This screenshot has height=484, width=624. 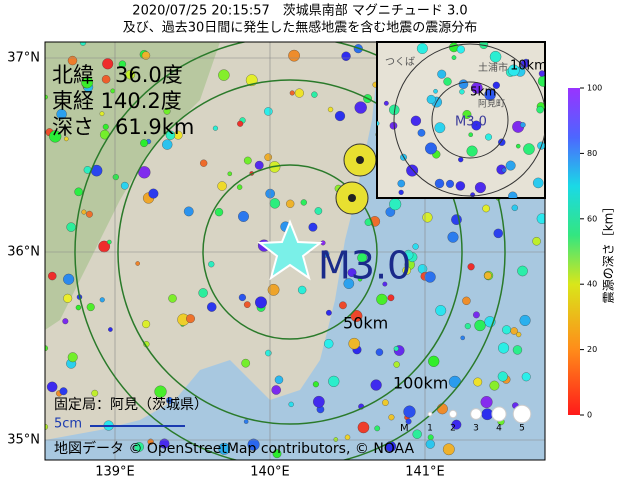 What do you see at coordinates (68, 424) in the screenshot?
I see `scale-label: 5cm` at bounding box center [68, 424].